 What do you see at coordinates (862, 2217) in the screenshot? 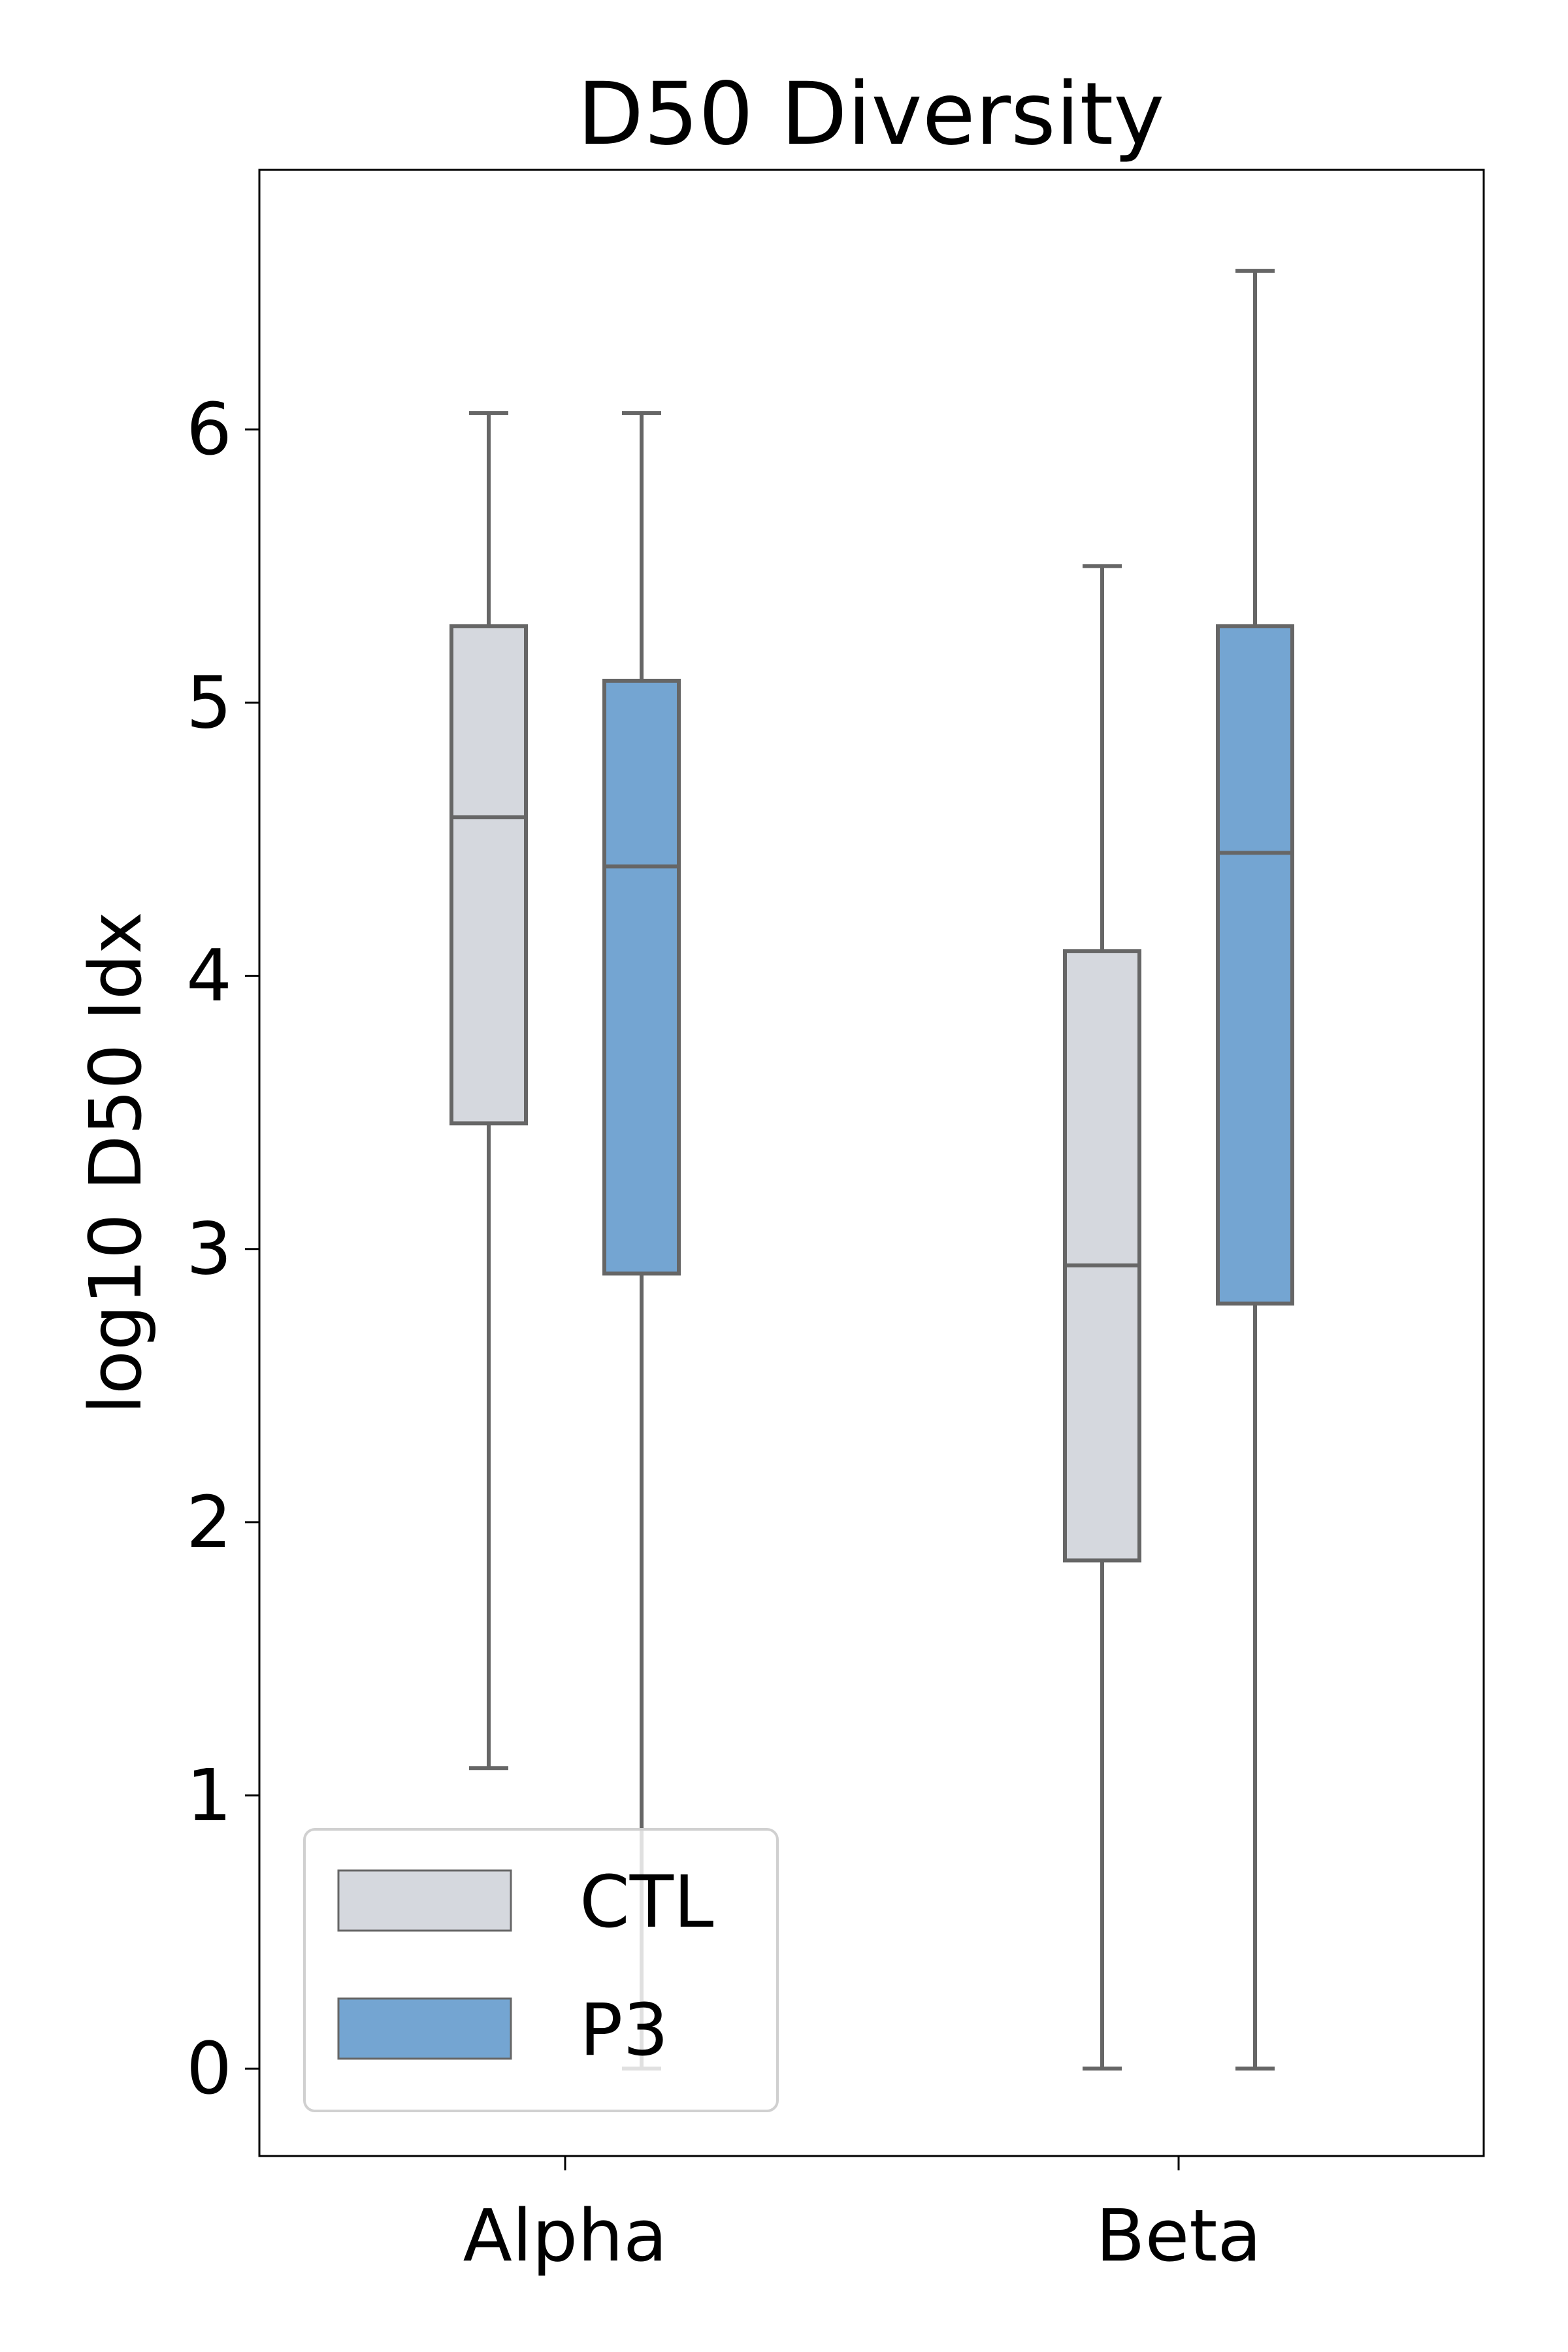
I see `x-axis: Alpha Beta` at bounding box center [862, 2217].